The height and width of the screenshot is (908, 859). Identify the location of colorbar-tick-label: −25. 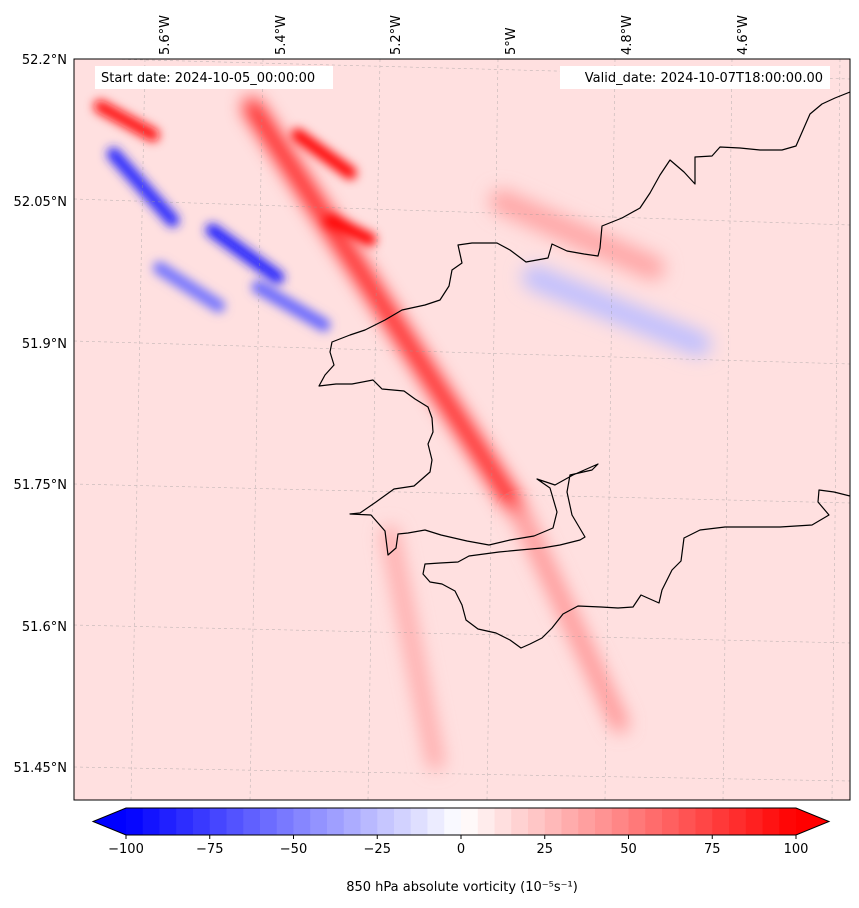
(377, 849).